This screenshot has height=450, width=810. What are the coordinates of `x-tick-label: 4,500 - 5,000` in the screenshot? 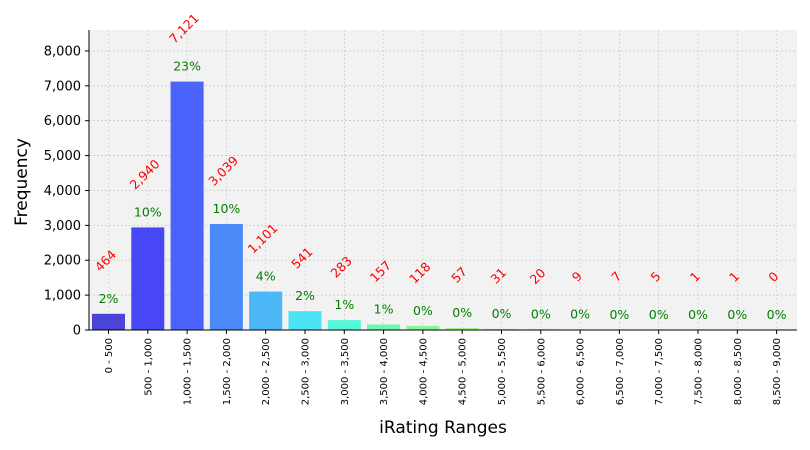 It's located at (463, 371).